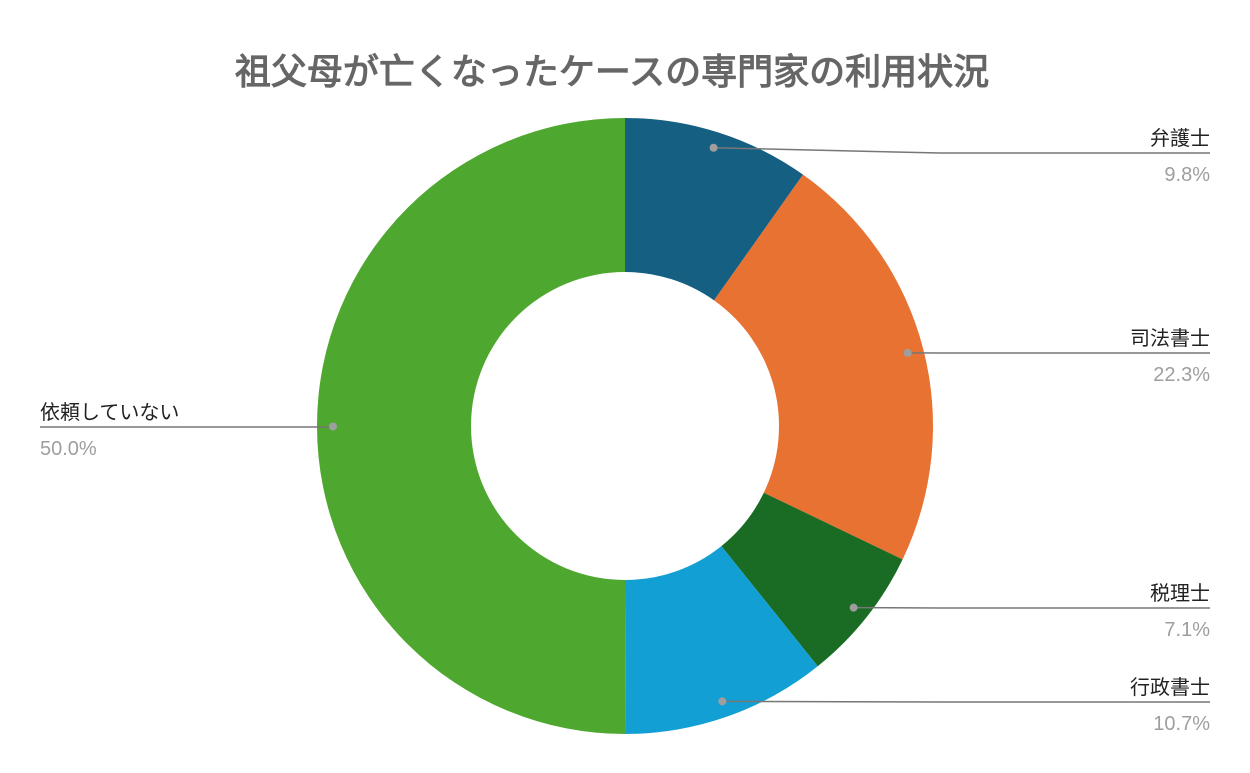 The height and width of the screenshot is (773, 1250). What do you see at coordinates (1187, 175) in the screenshot?
I see `slice-value-0: 9.8%` at bounding box center [1187, 175].